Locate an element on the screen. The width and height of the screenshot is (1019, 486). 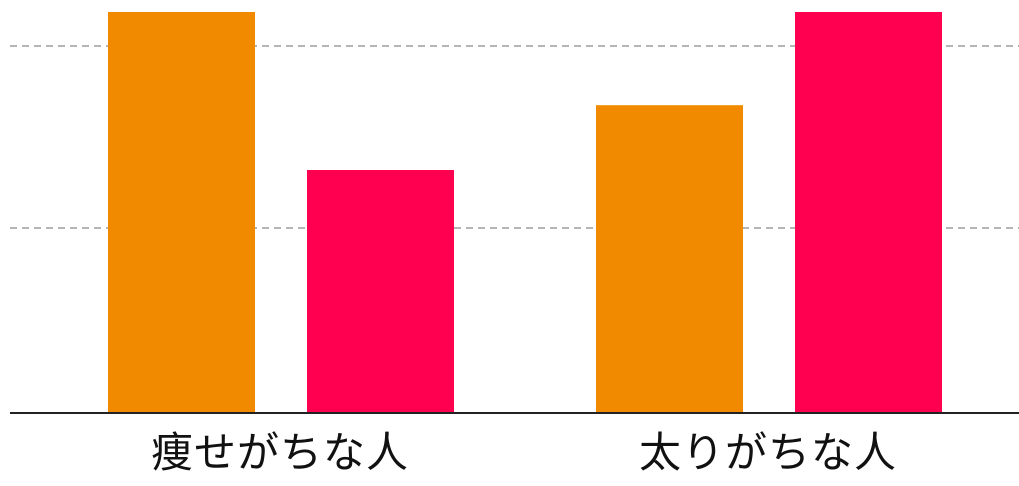
bar-cat0-series1 is located at coordinates (380, 291).